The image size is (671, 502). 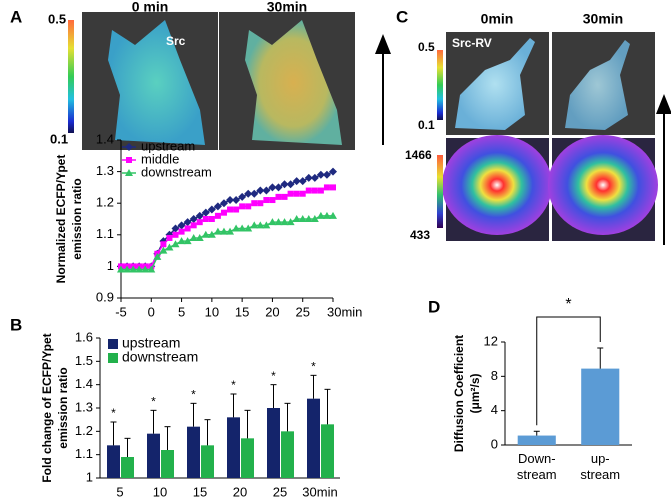 What do you see at coordinates (61, 219) in the screenshot?
I see `y-axis-label: Normalized ECFP/Ypet` at bounding box center [61, 219].